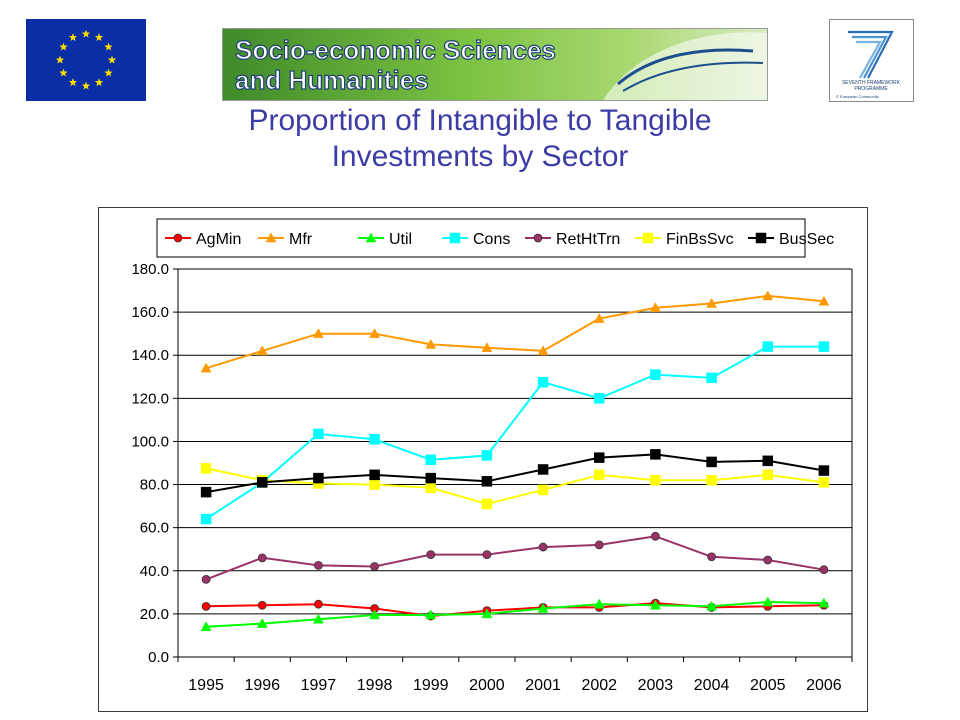  What do you see at coordinates (599, 685) in the screenshot?
I see `x-tick-label: 2002` at bounding box center [599, 685].